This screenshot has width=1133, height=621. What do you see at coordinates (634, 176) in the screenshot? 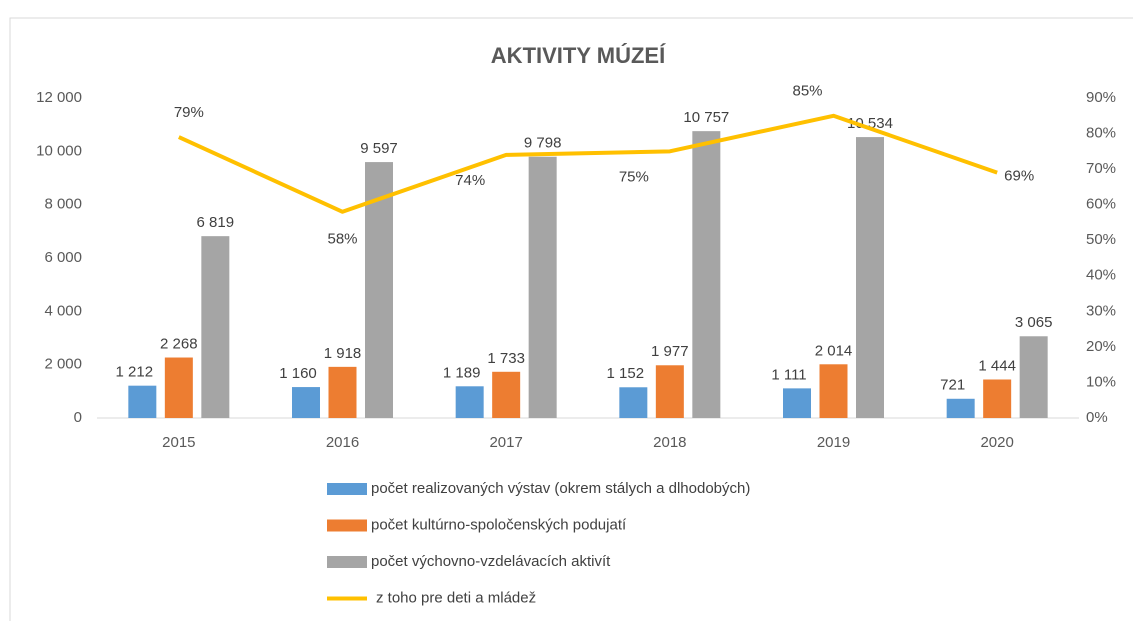
I see `data-label: 75%` at bounding box center [634, 176].